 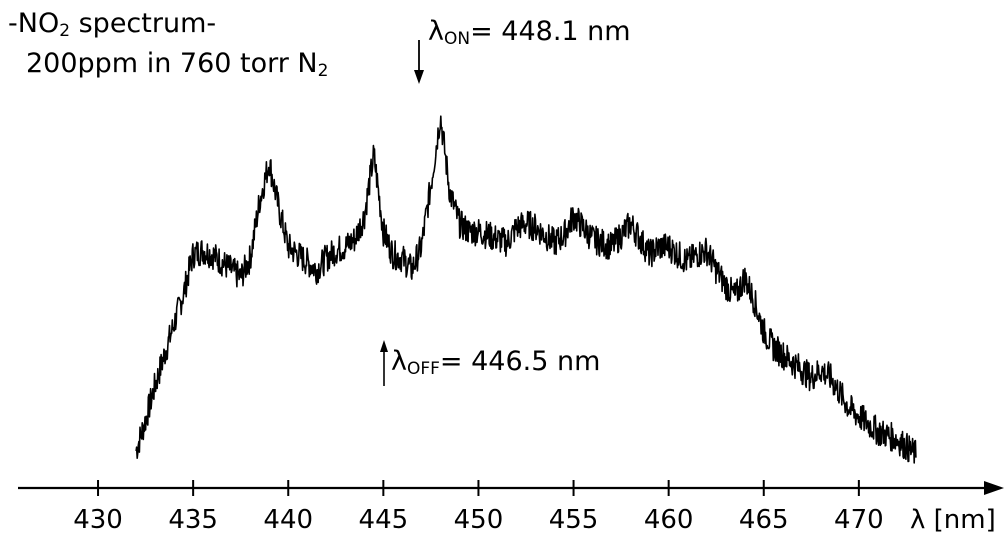 What do you see at coordinates (478, 488) in the screenshot?
I see `x-ticks` at bounding box center [478, 488].